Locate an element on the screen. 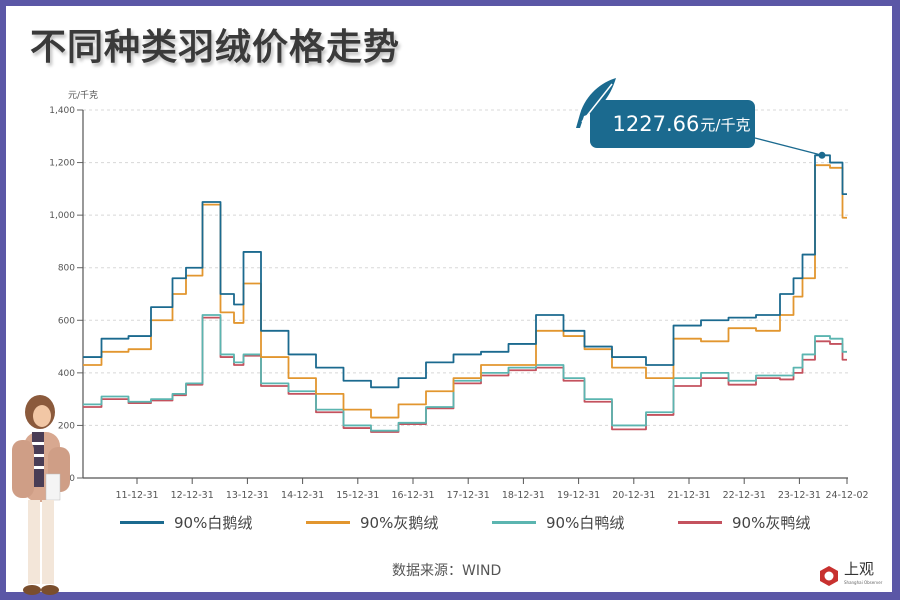 The height and width of the screenshot is (600, 900). x-tick-label: 24-12-02 is located at coordinates (846, 495).